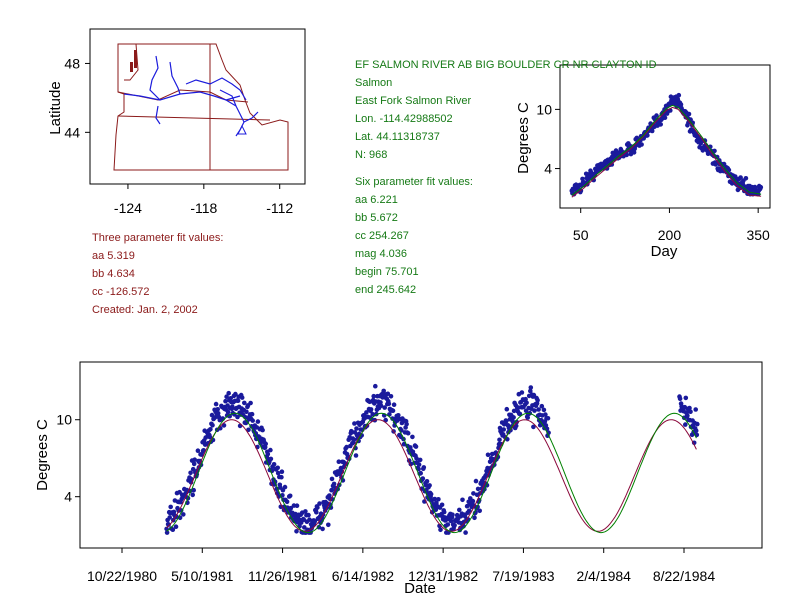 Image resolution: width=792 pixels, height=611 pixels. I want to click on map-rivers, so click(191, 96).